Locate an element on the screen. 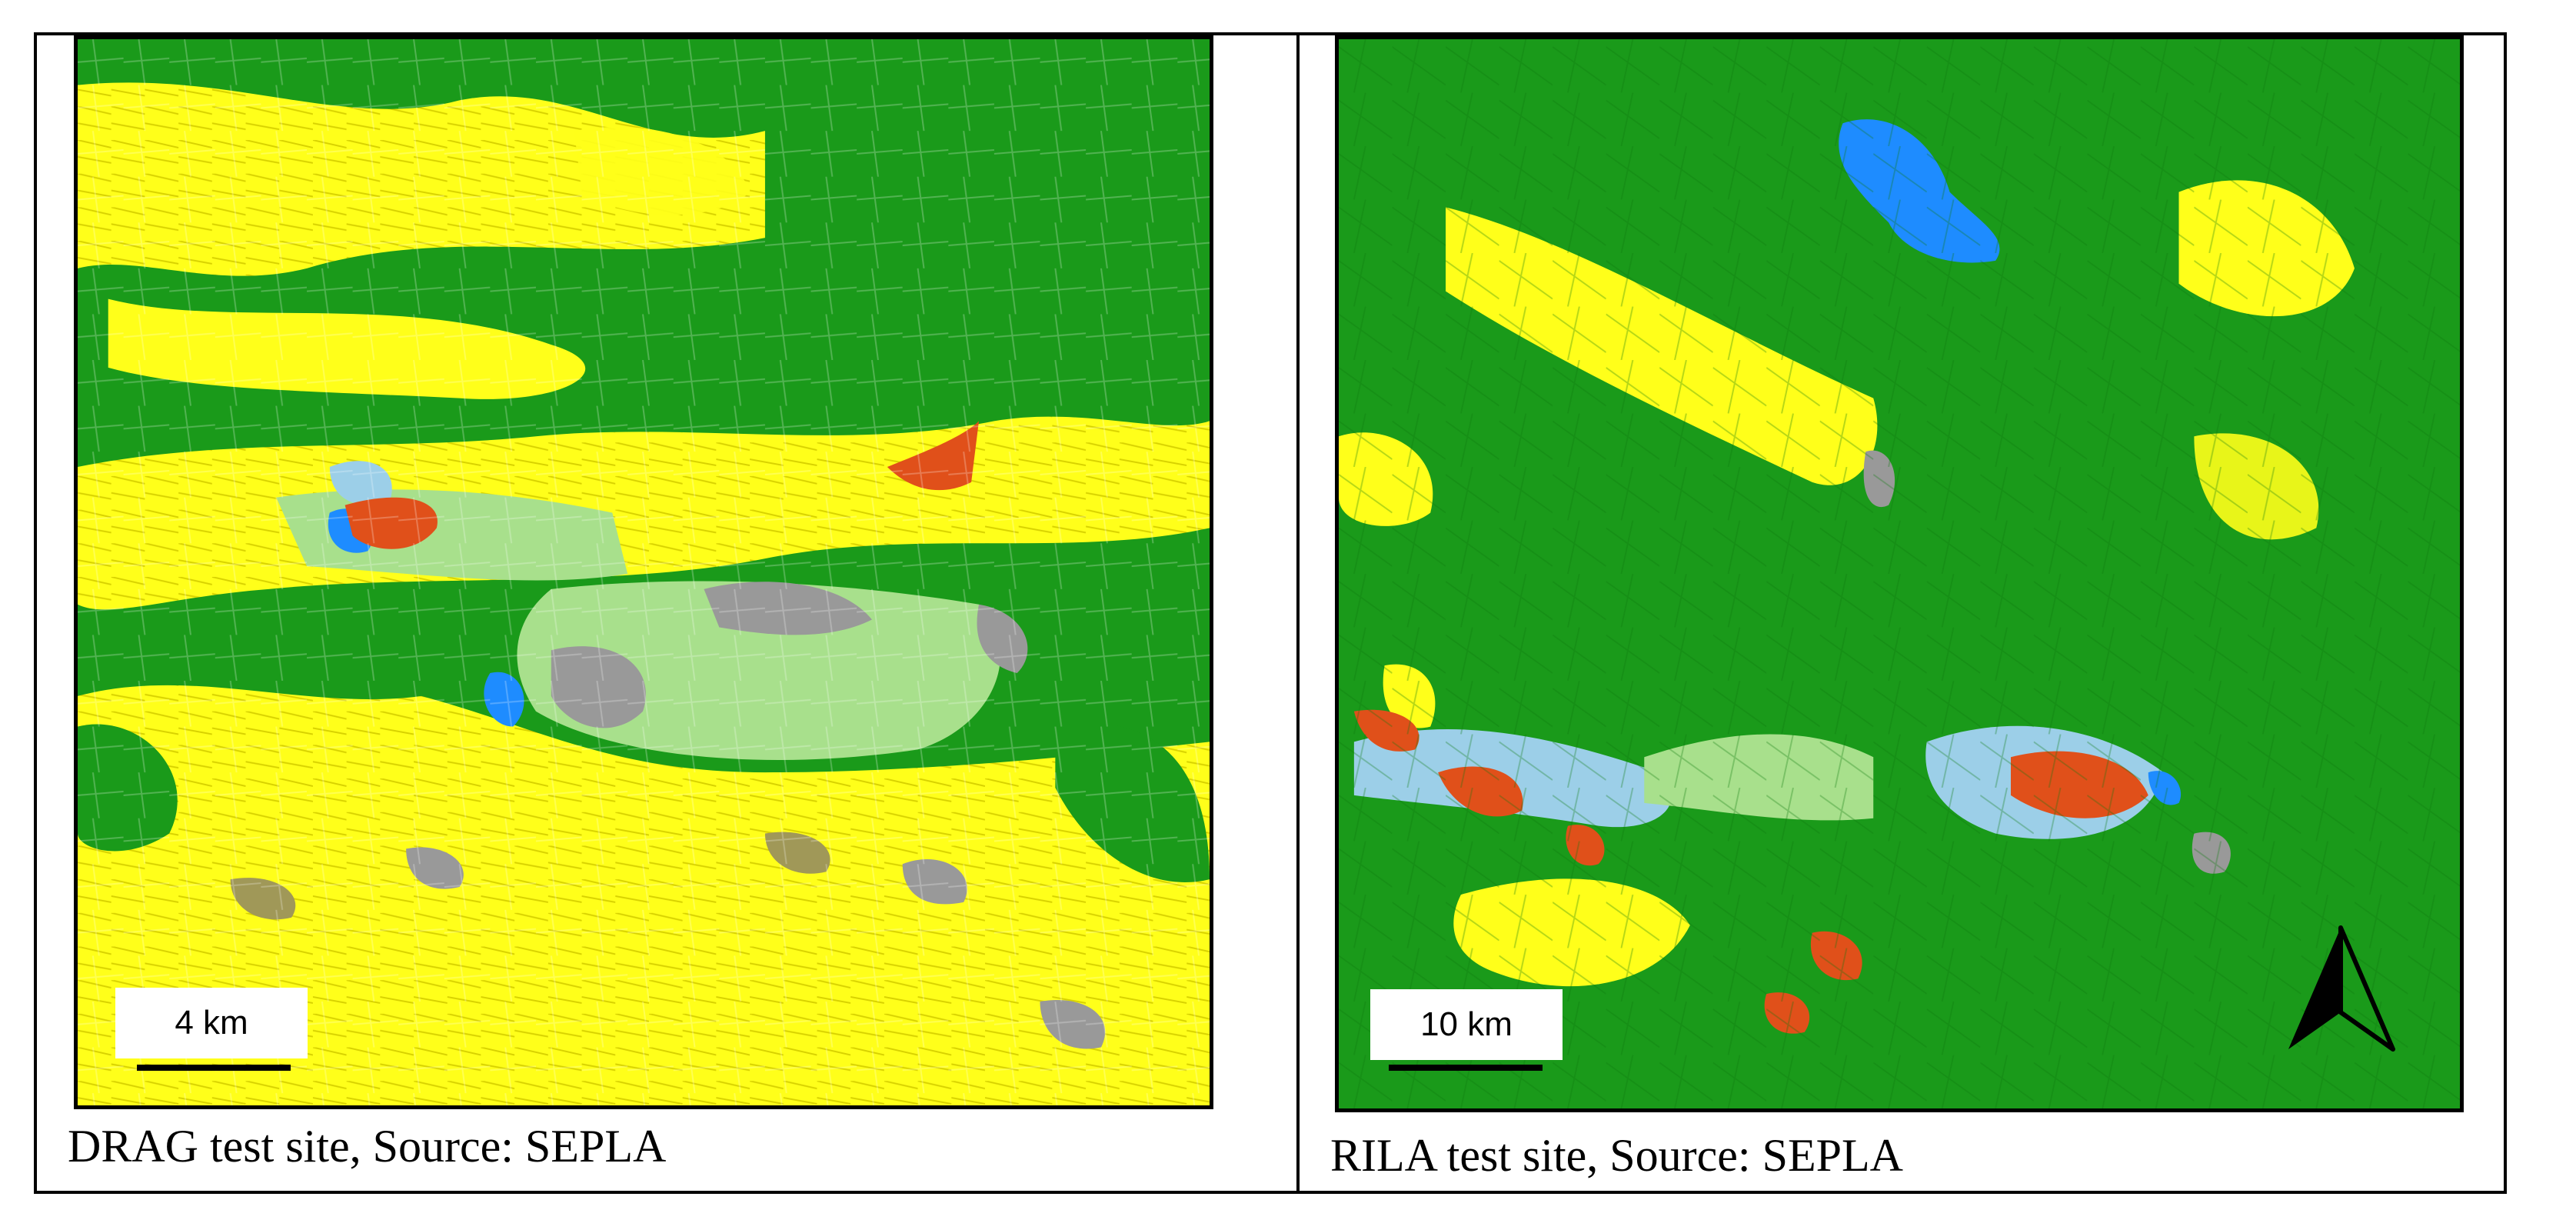 Image resolution: width=2576 pixels, height=1220 pixels. scale-bar-drag is located at coordinates (214, 1068).